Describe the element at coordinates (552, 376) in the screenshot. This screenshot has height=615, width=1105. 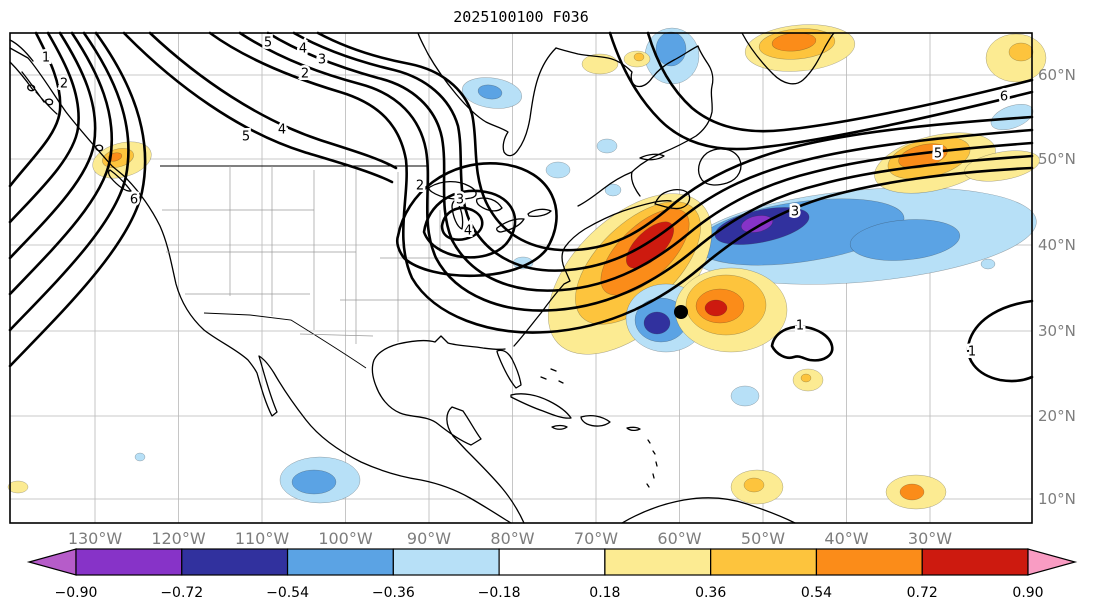
I see `bahamas-islets` at that location.